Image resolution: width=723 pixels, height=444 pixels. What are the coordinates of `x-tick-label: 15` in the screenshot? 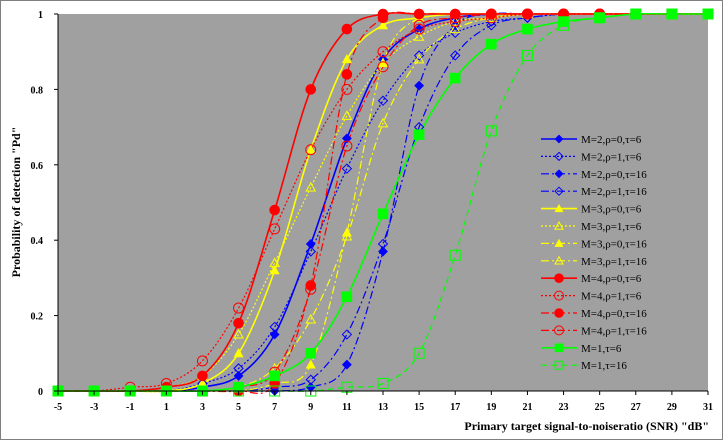 It's located at (419, 407).